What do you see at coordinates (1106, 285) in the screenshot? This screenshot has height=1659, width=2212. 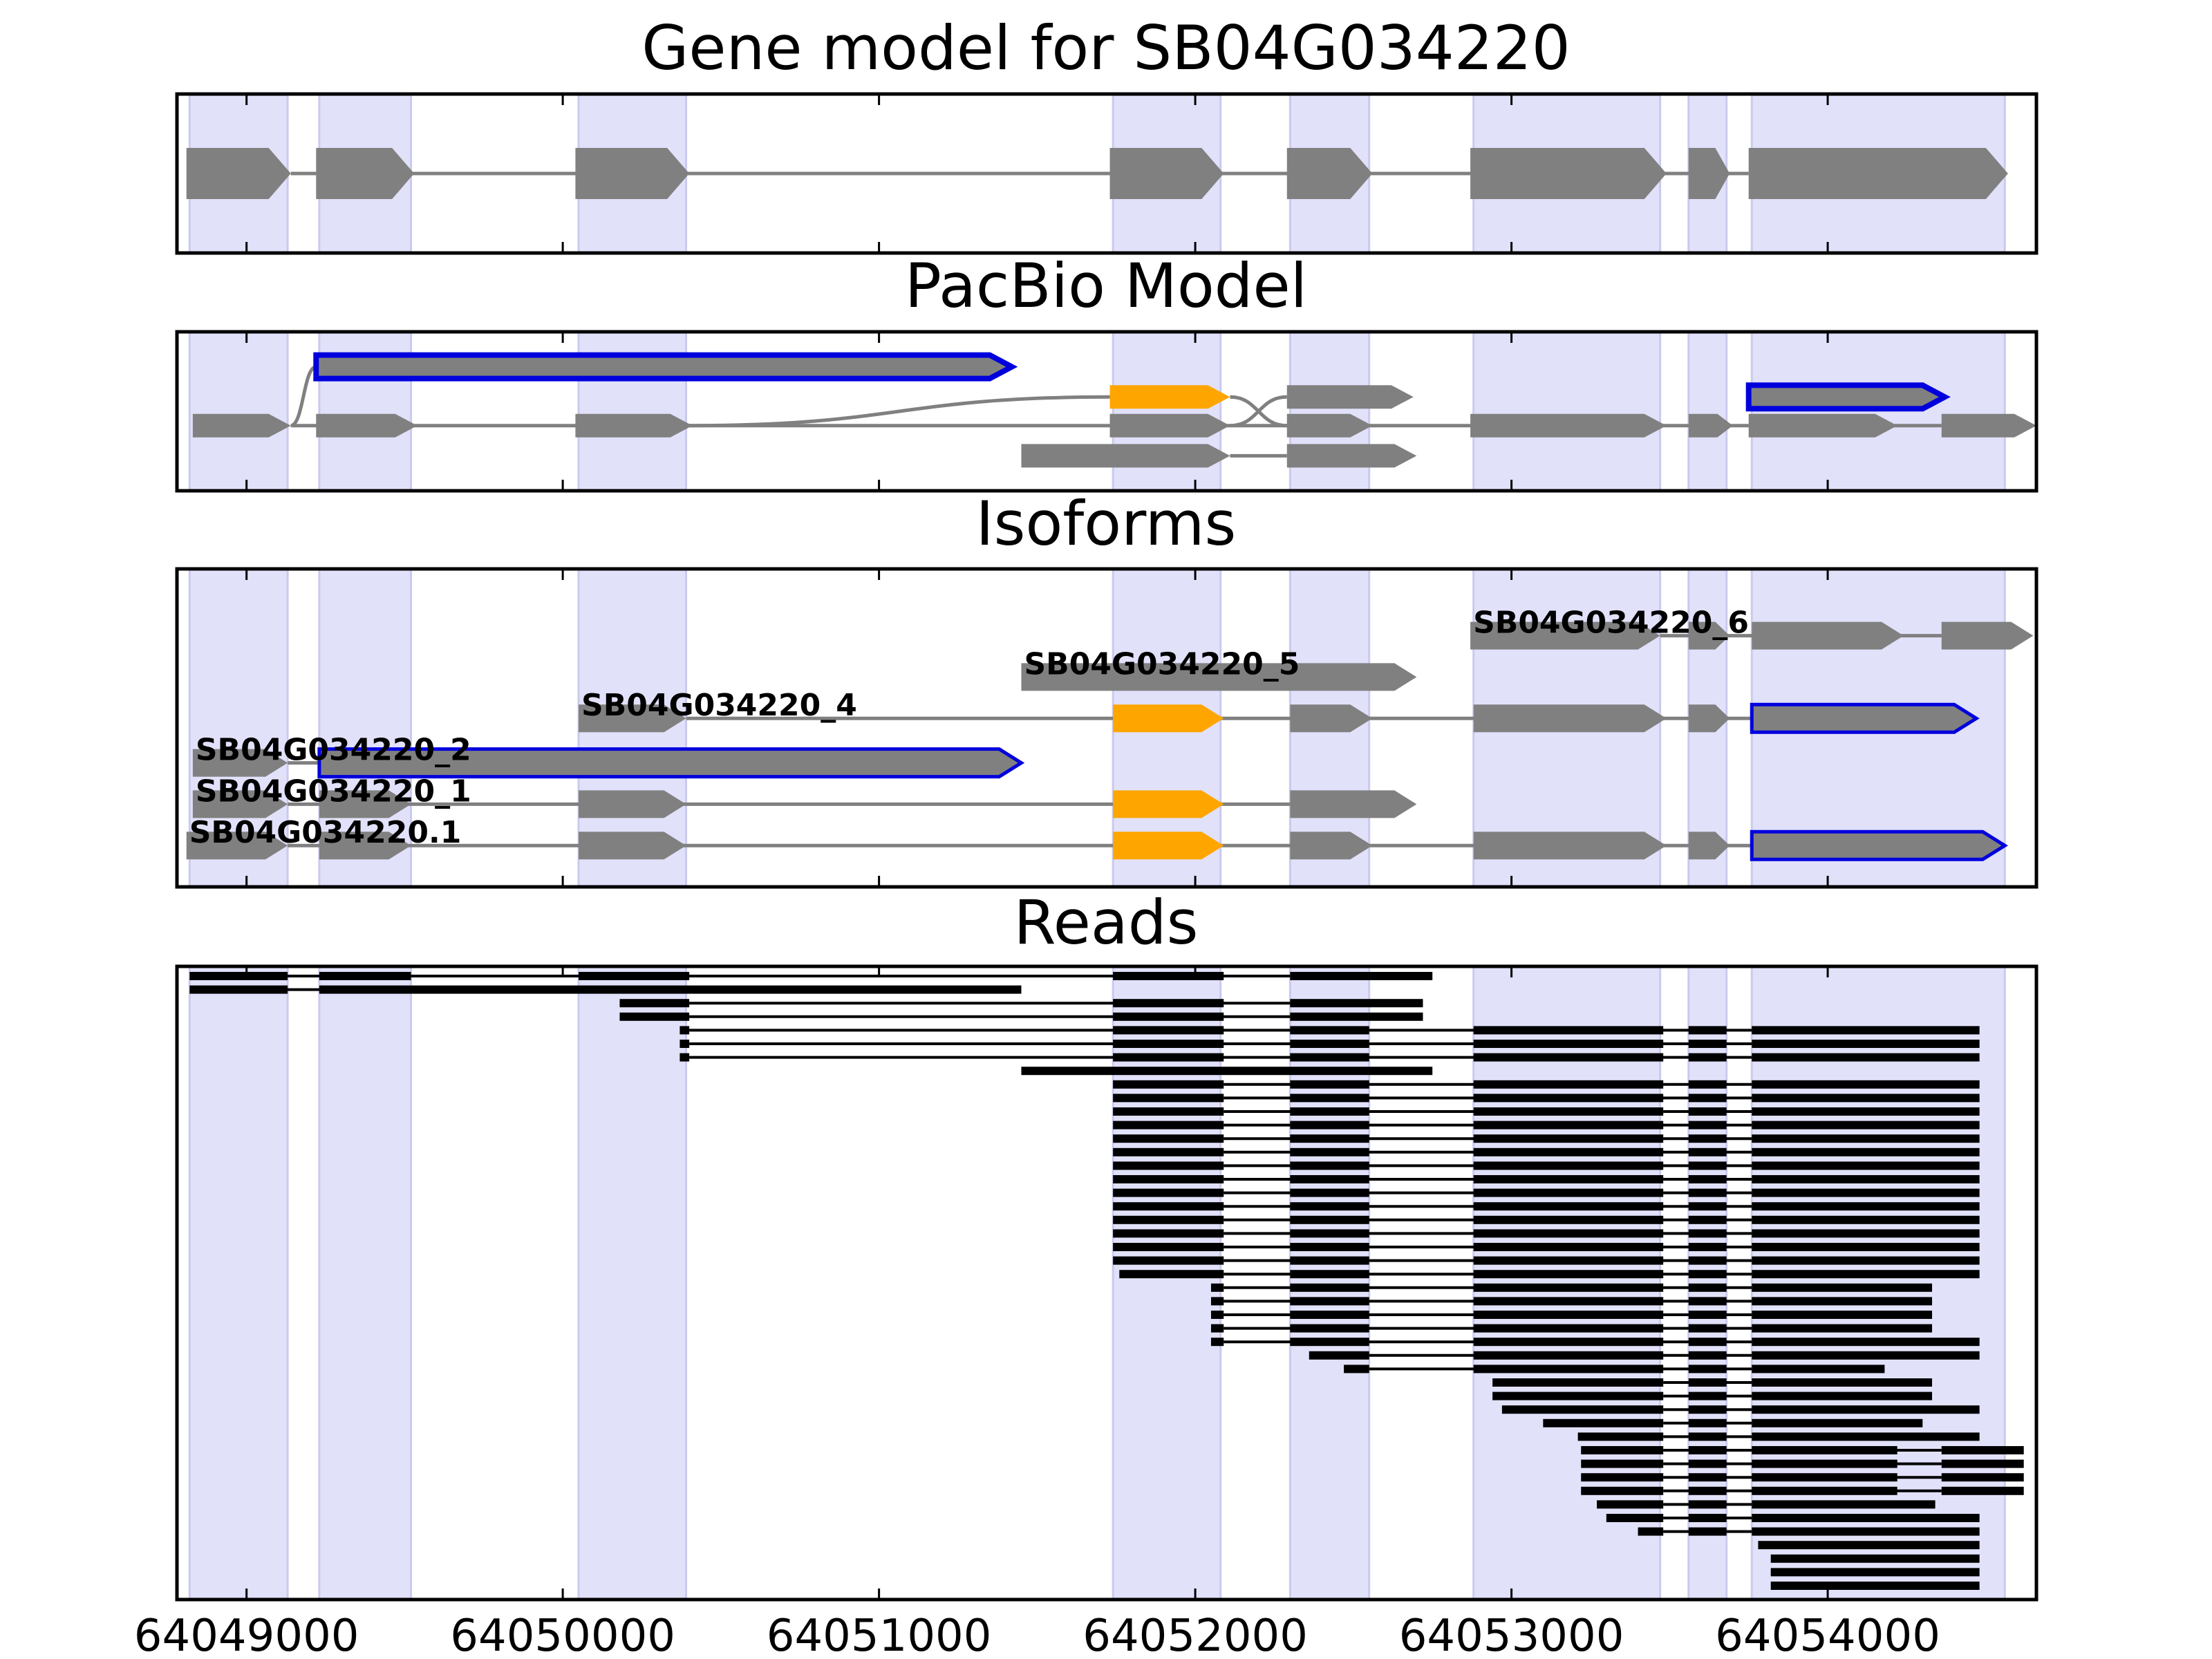 I see `panel-title-pacbio-model: PacBio Model` at bounding box center [1106, 285].